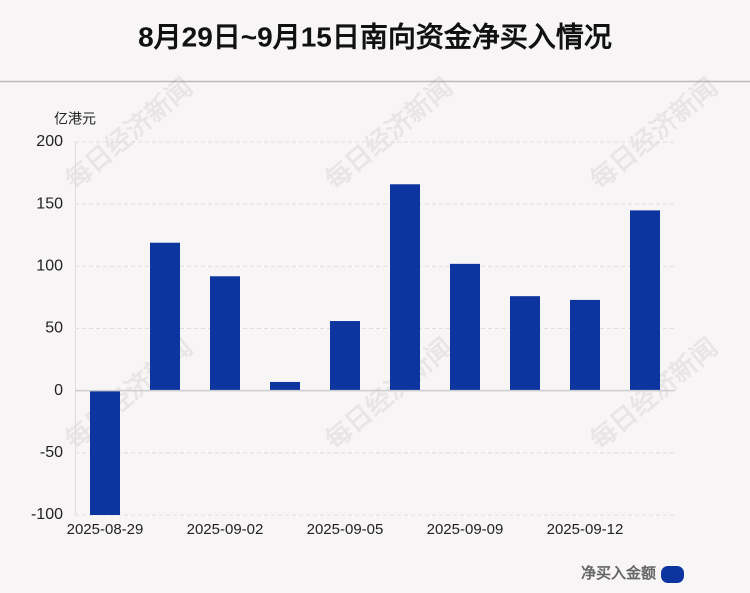 The image size is (750, 593). What do you see at coordinates (51, 452) in the screenshot?
I see `y-tick-label: -50` at bounding box center [51, 452].